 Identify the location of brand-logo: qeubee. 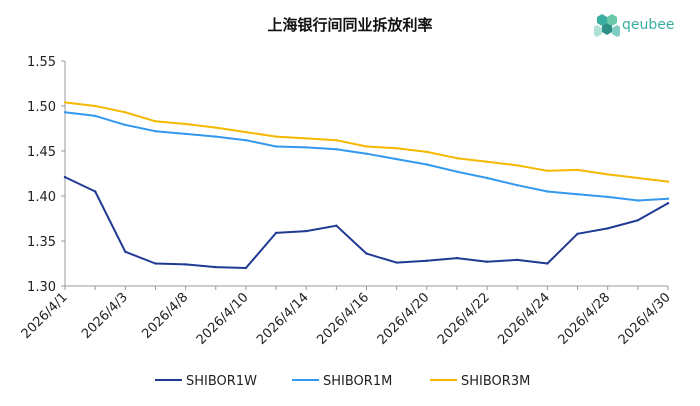
(634, 25).